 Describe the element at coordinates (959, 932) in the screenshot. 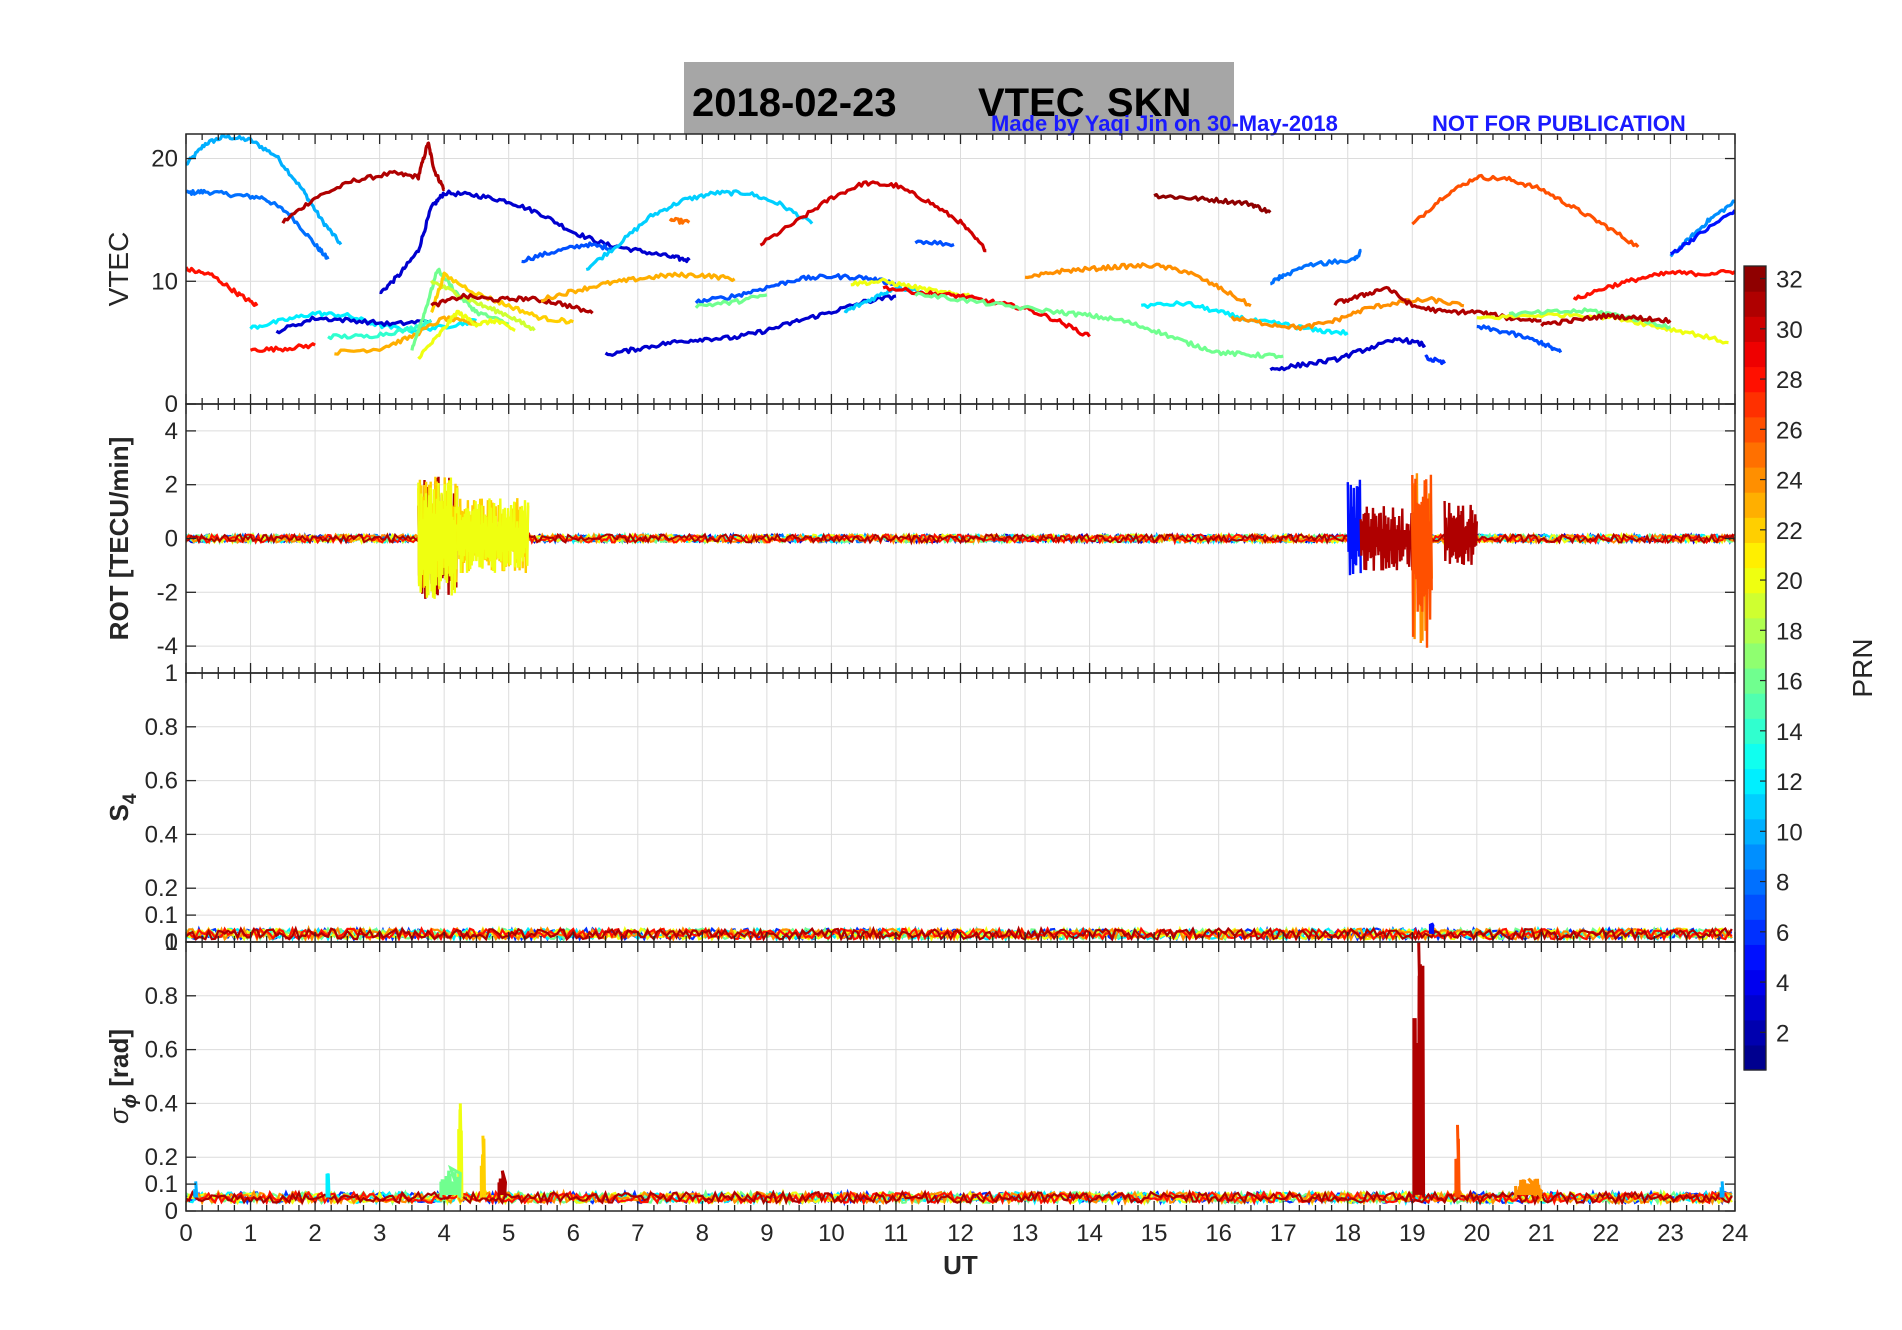

I see `s4-traces` at that location.